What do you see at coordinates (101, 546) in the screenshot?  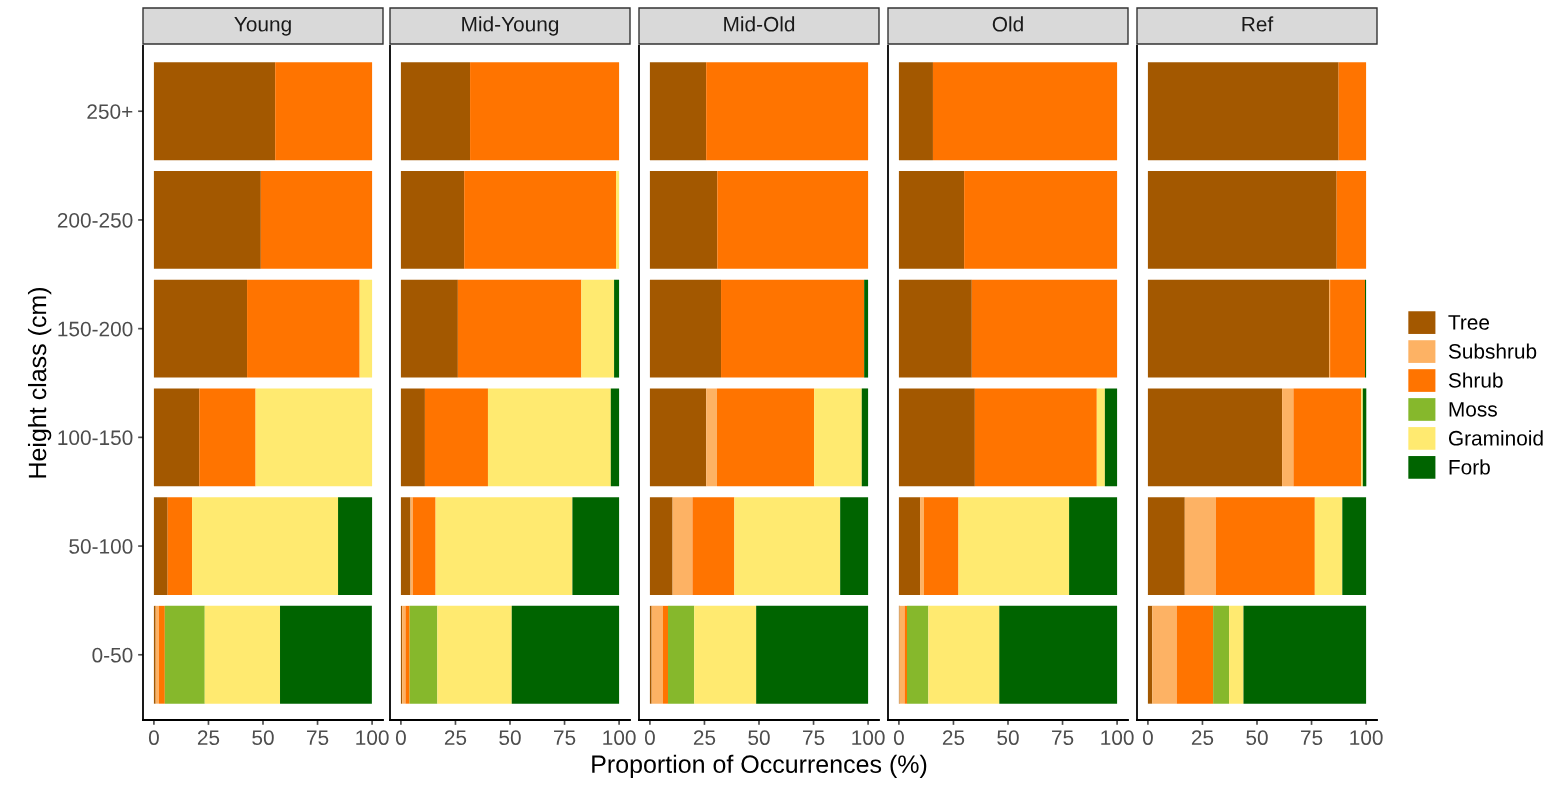 I see `y-tick-label: 50-100` at bounding box center [101, 546].